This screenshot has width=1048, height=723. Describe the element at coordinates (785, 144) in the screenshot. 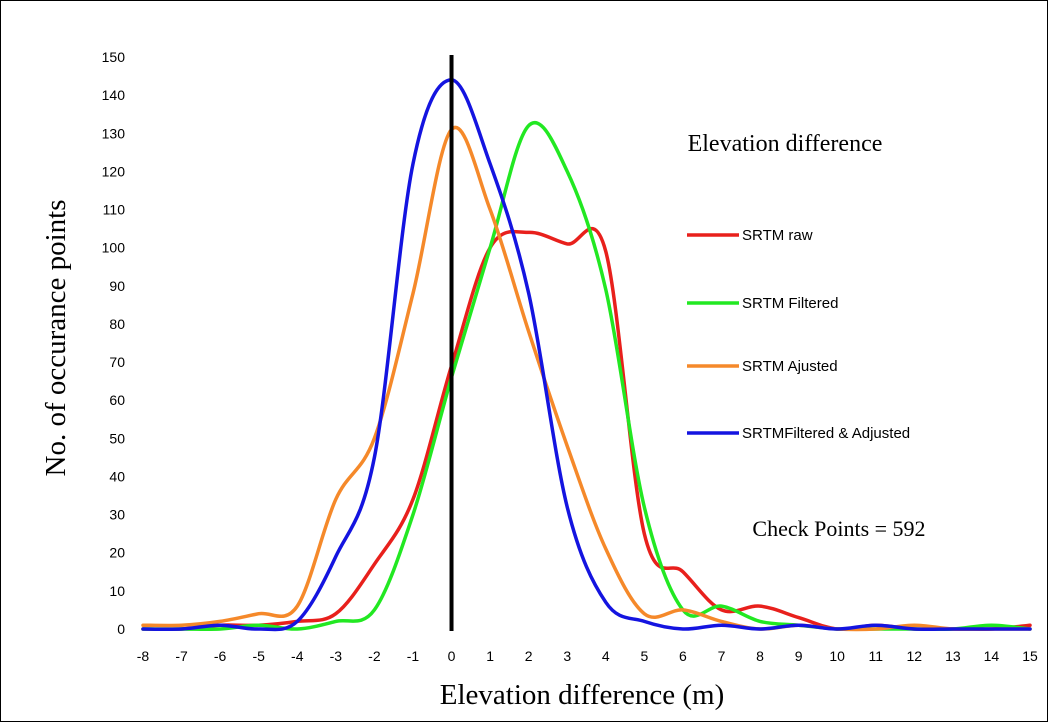

I see `chart-title: Elevation difference` at that location.